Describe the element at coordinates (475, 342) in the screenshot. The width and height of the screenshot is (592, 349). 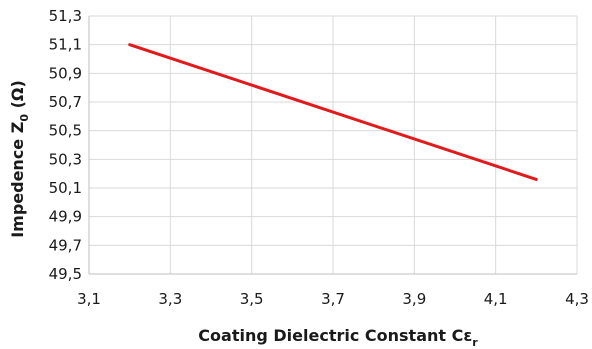
I see `x-axis-label-sub: r` at that location.